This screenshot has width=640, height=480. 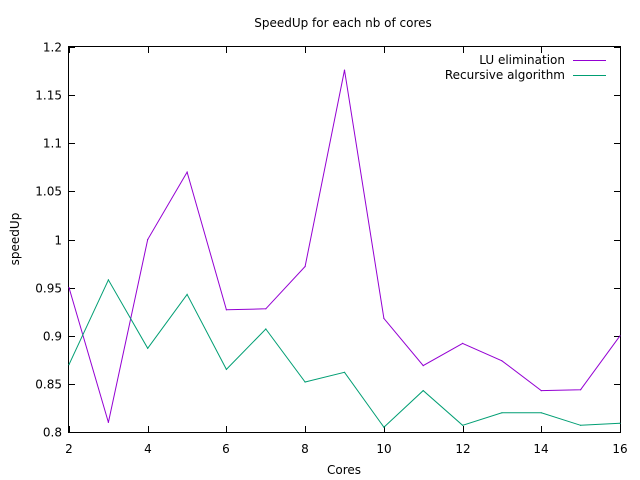 What do you see at coordinates (540, 449) in the screenshot?
I see `x-tick-label: 14` at bounding box center [540, 449].